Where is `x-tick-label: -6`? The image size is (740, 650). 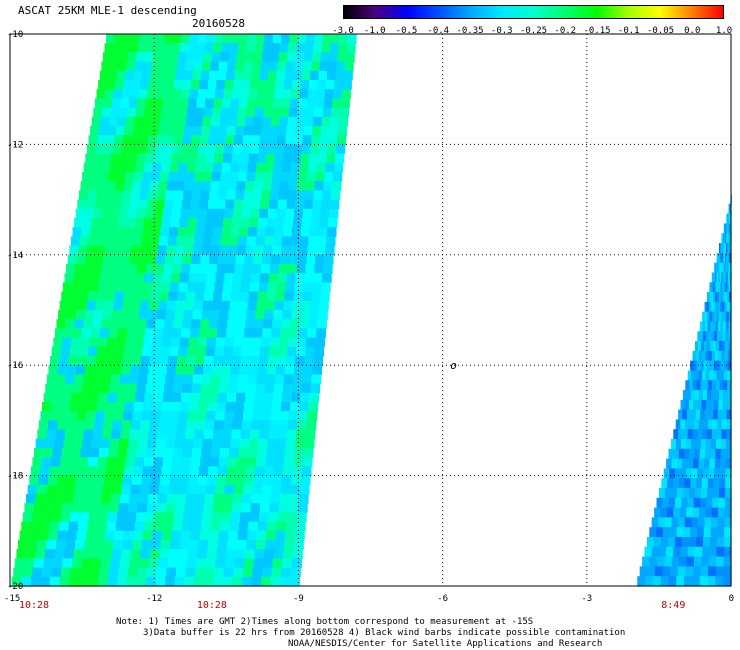 x-tick-label: -6 is located at coordinates (442, 599).